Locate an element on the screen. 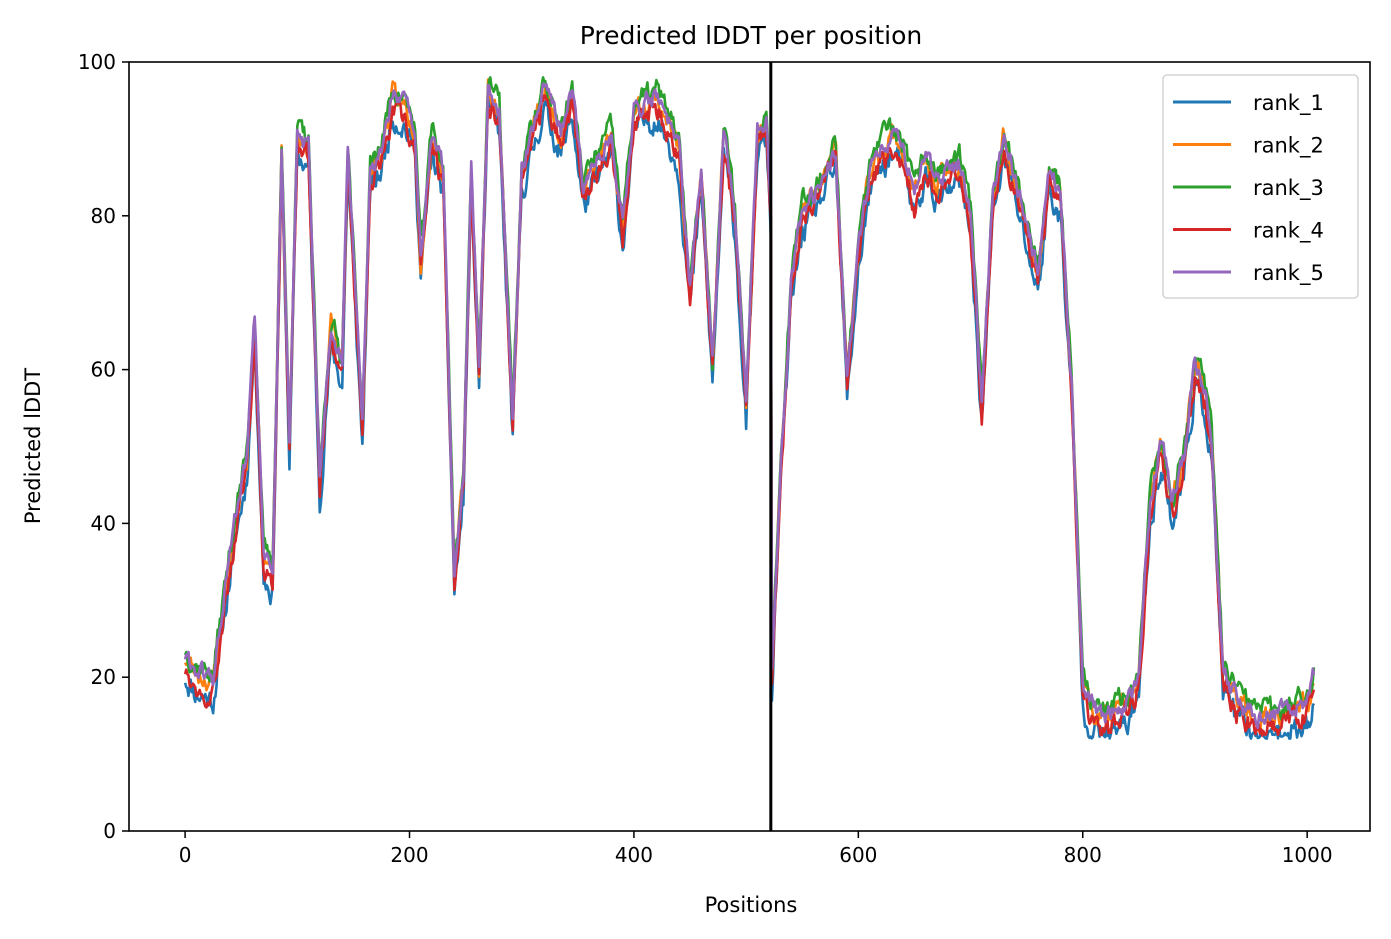  x-tick-label: 800 is located at coordinates (1083, 855).